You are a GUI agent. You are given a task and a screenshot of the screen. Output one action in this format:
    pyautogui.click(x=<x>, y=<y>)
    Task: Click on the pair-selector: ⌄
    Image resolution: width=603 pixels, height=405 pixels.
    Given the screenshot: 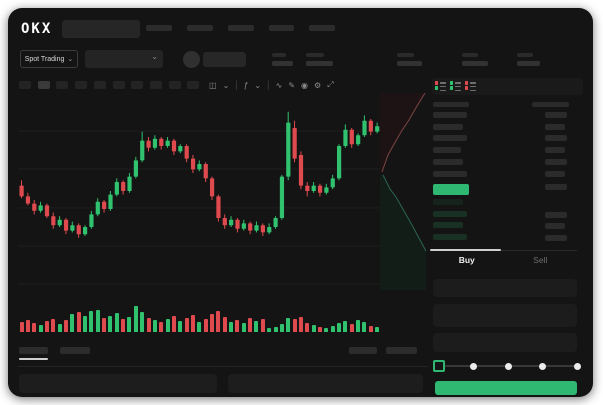 What is the action you would take?
    pyautogui.click(x=124, y=59)
    